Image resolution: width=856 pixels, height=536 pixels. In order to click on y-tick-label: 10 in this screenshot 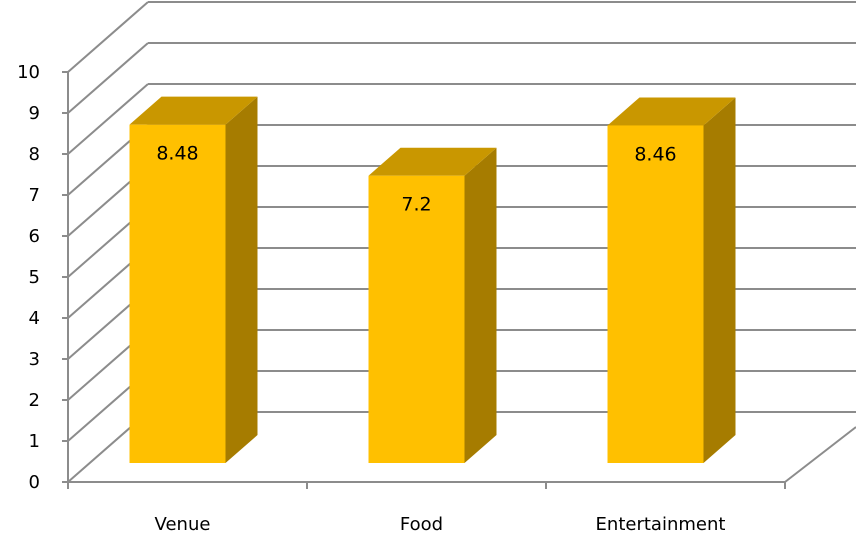, I will do `click(28, 72)`.